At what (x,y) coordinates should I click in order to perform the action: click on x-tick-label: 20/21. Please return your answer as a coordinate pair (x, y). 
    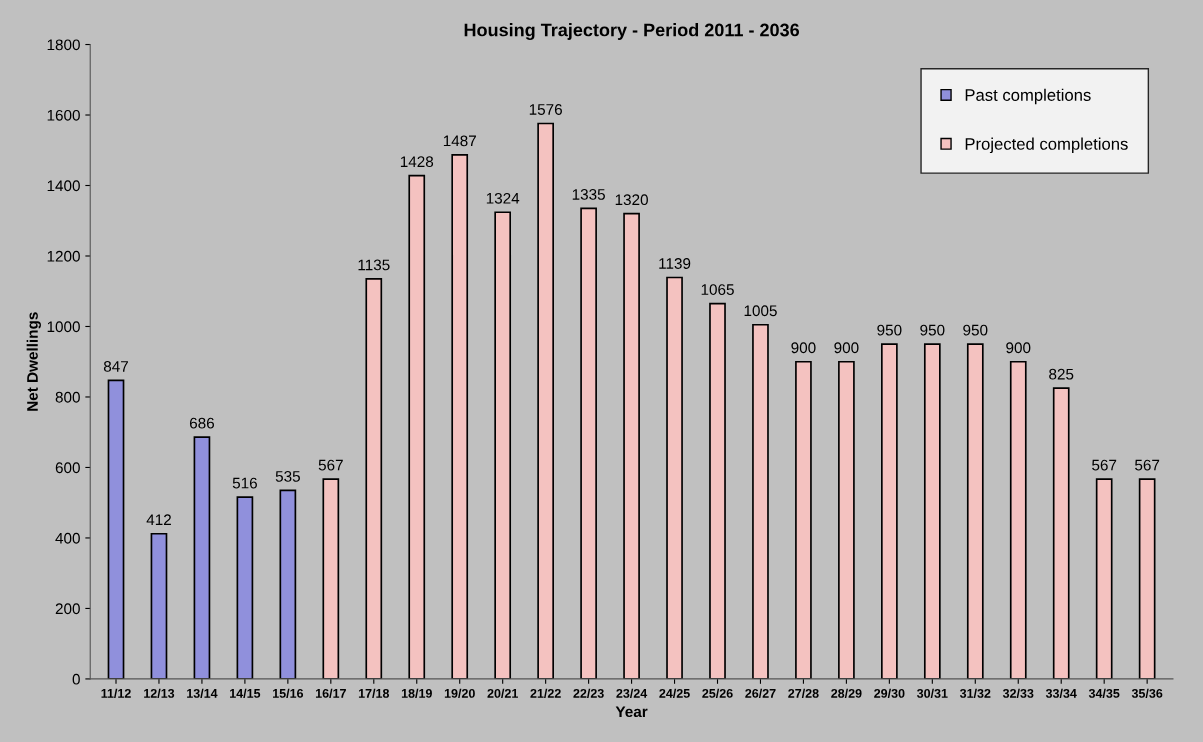
    Looking at the image, I should click on (502, 693).